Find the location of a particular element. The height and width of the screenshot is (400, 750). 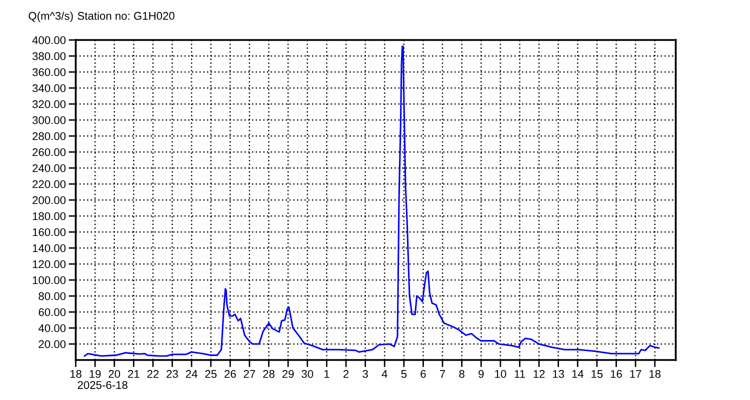

x-tick-label: 26 is located at coordinates (230, 374).